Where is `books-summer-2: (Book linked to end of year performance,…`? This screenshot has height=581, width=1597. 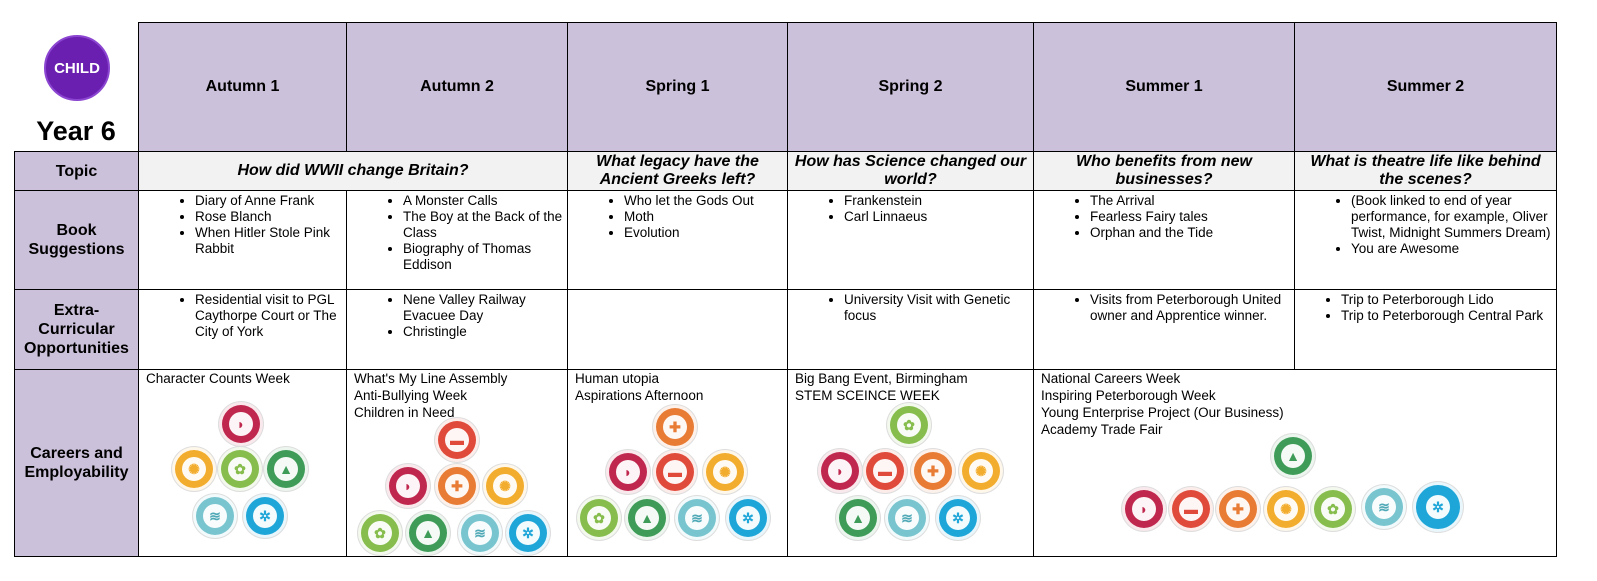 books-summer-2: (Book linked to end of year performance,… is located at coordinates (1425, 240).